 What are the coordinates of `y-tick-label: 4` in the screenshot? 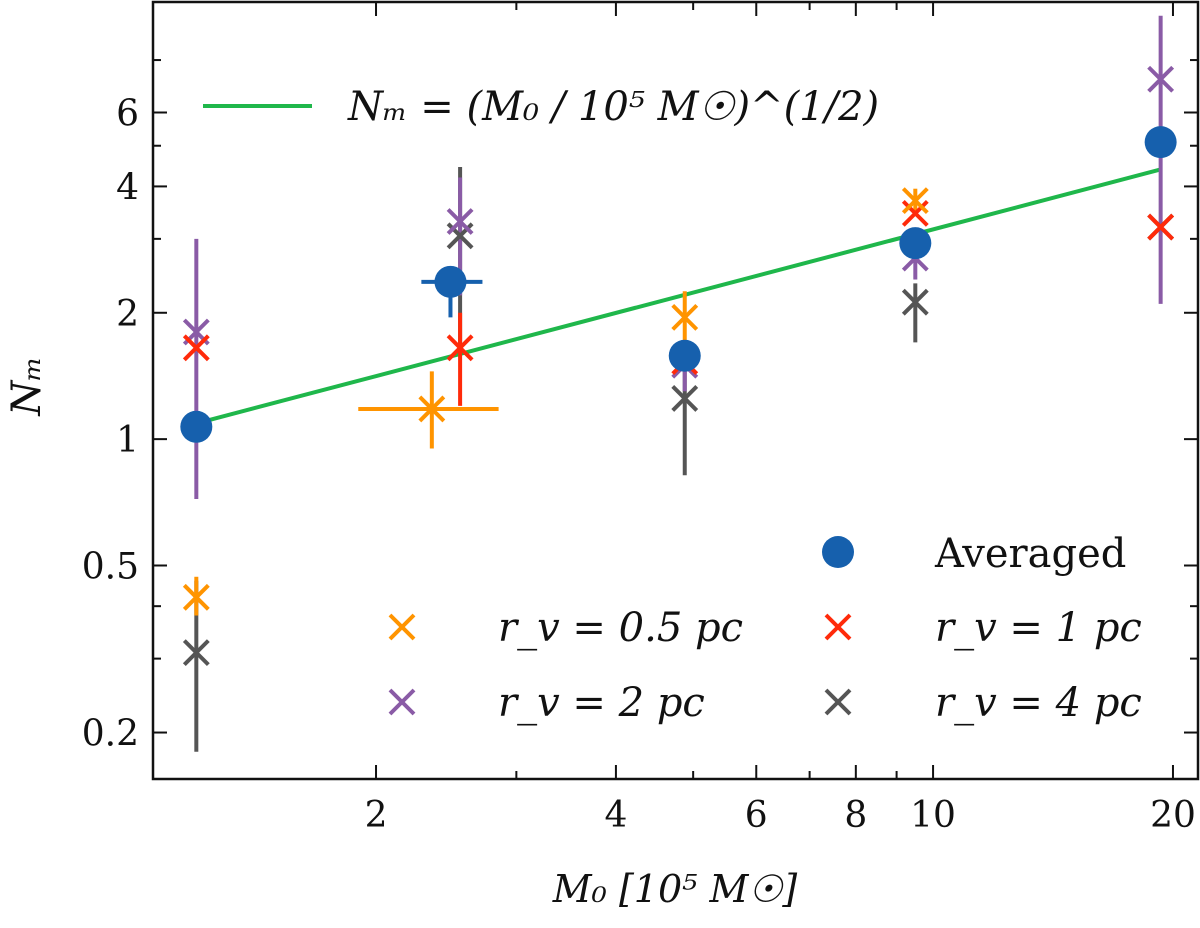 It's located at (127, 187).